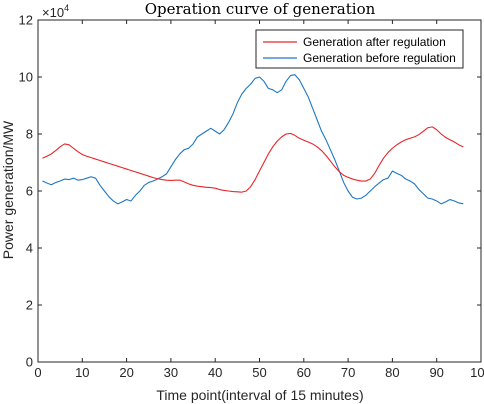 The width and height of the screenshot is (484, 404). I want to click on y-multiplier-exponent: 4, so click(66, 8).